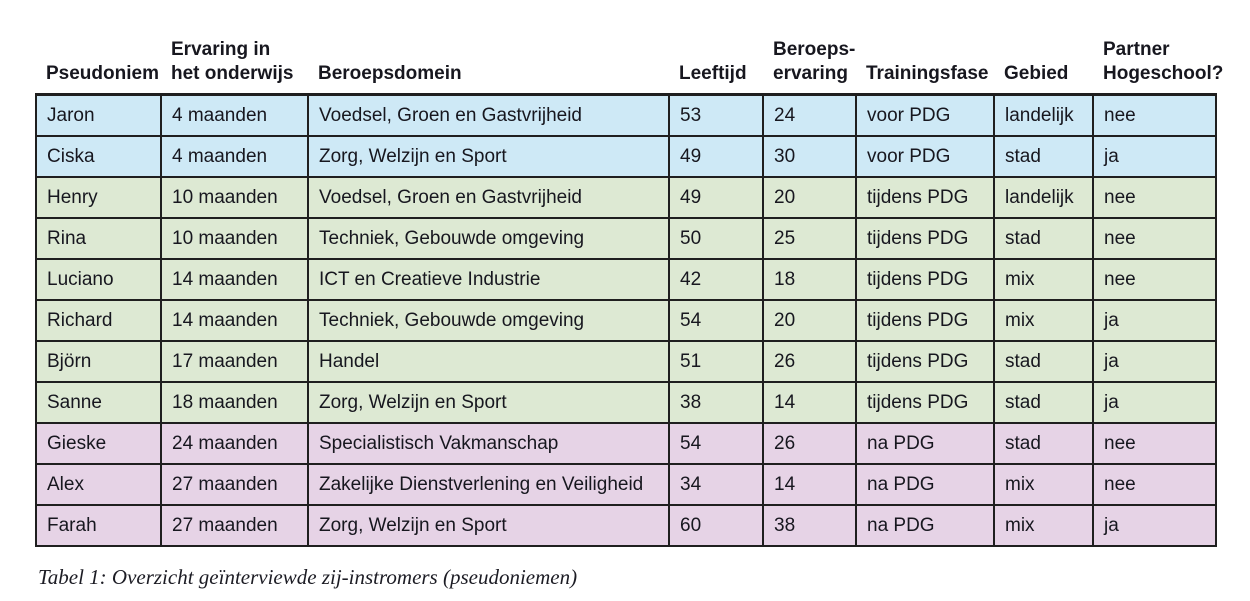  What do you see at coordinates (716, 361) in the screenshot?
I see `cell-leeftijd: 51` at bounding box center [716, 361].